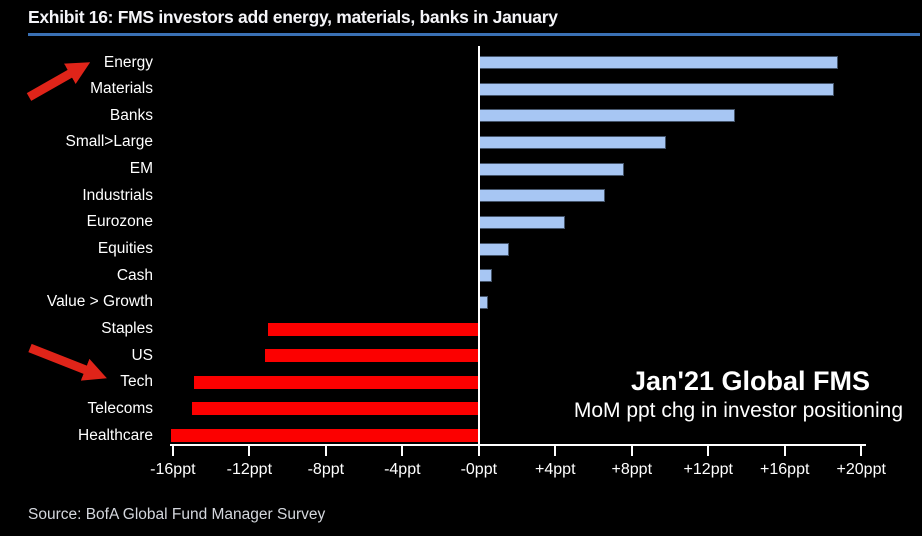 The height and width of the screenshot is (536, 922). I want to click on bar-eurozone, so click(521, 222).